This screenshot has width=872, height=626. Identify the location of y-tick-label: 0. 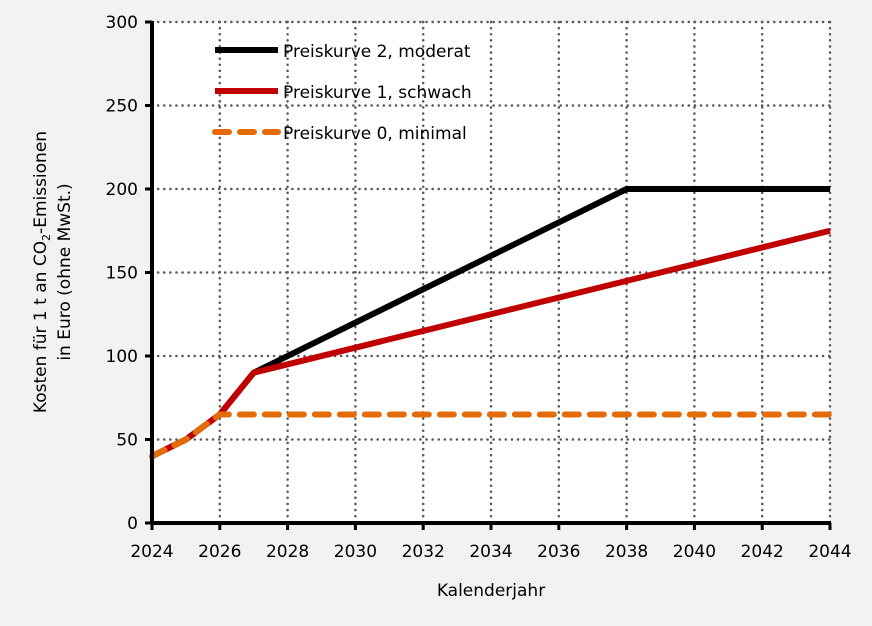
(132, 524).